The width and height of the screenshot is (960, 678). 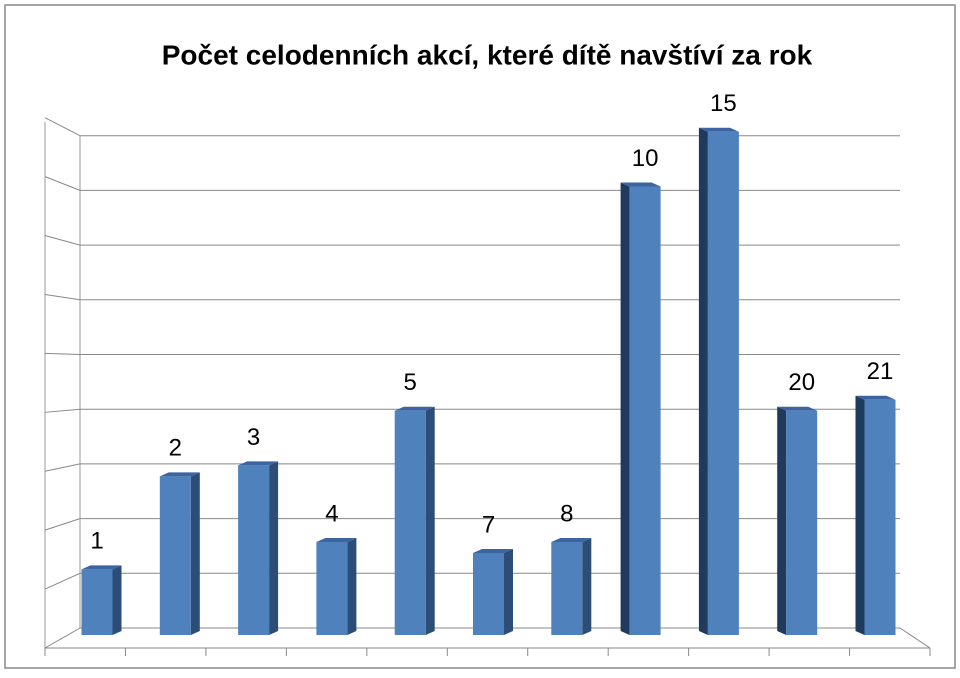 I want to click on bar-category-label: 5, so click(x=410, y=382).